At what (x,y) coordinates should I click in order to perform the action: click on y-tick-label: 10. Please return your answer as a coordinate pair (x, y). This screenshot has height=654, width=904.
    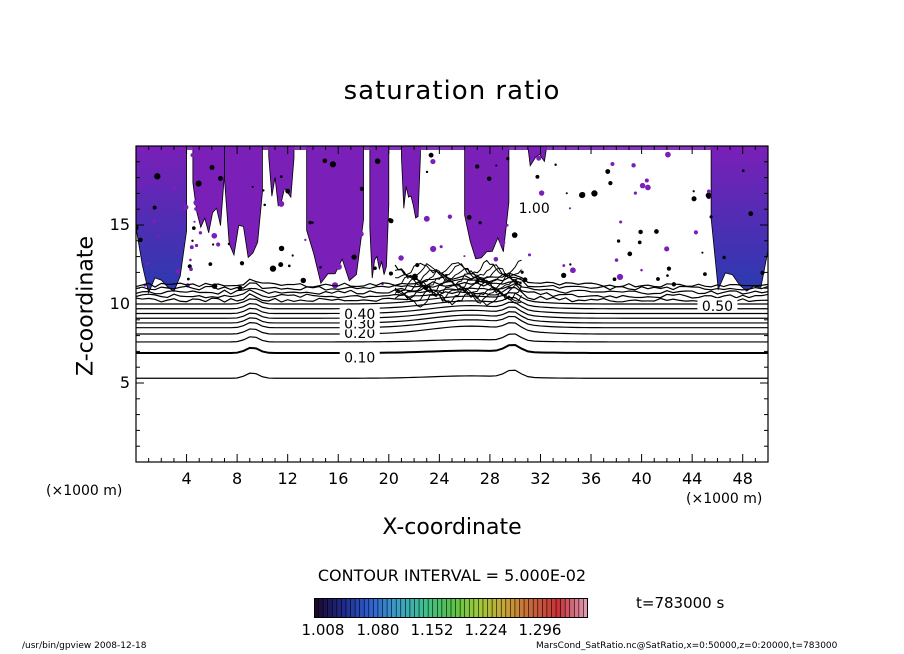
    Looking at the image, I should click on (119, 303).